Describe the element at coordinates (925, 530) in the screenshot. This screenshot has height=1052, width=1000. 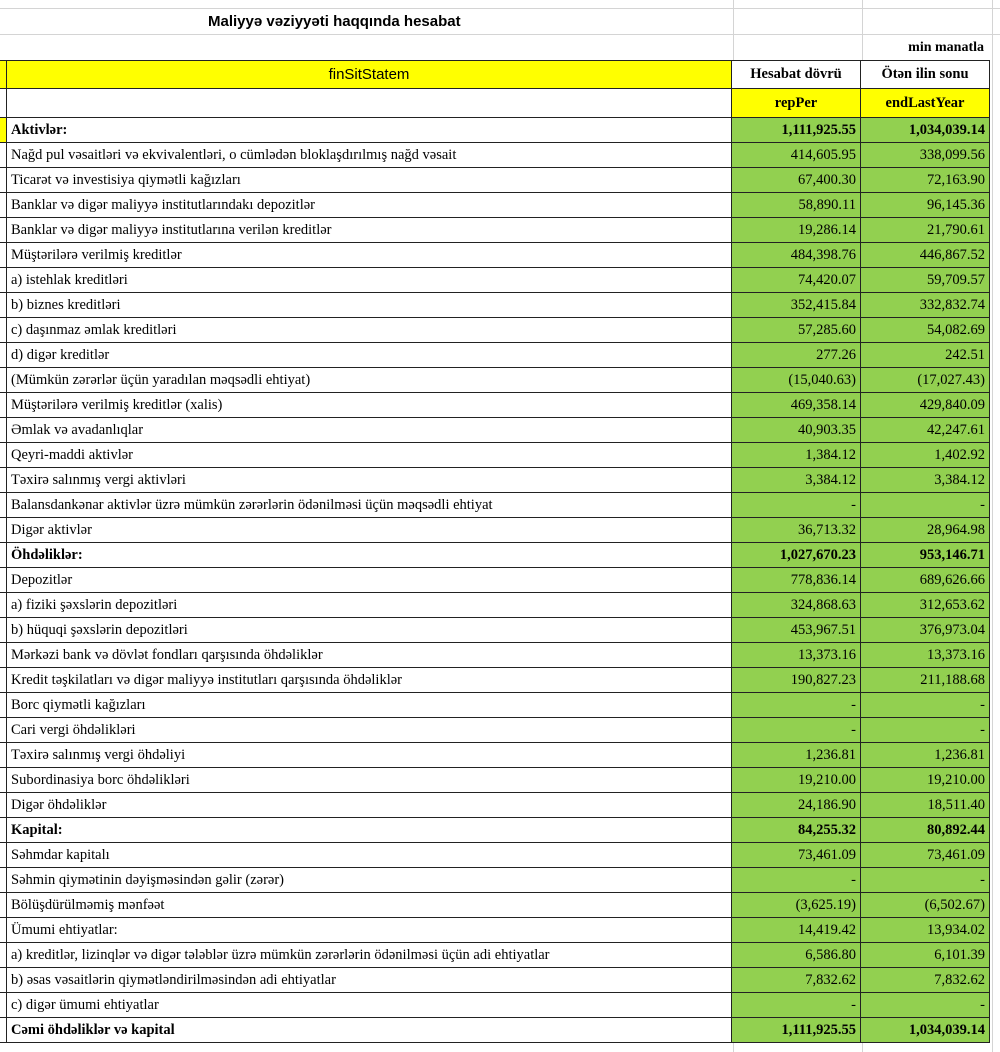
I see `end-last-year-value: 28,964.98` at that location.